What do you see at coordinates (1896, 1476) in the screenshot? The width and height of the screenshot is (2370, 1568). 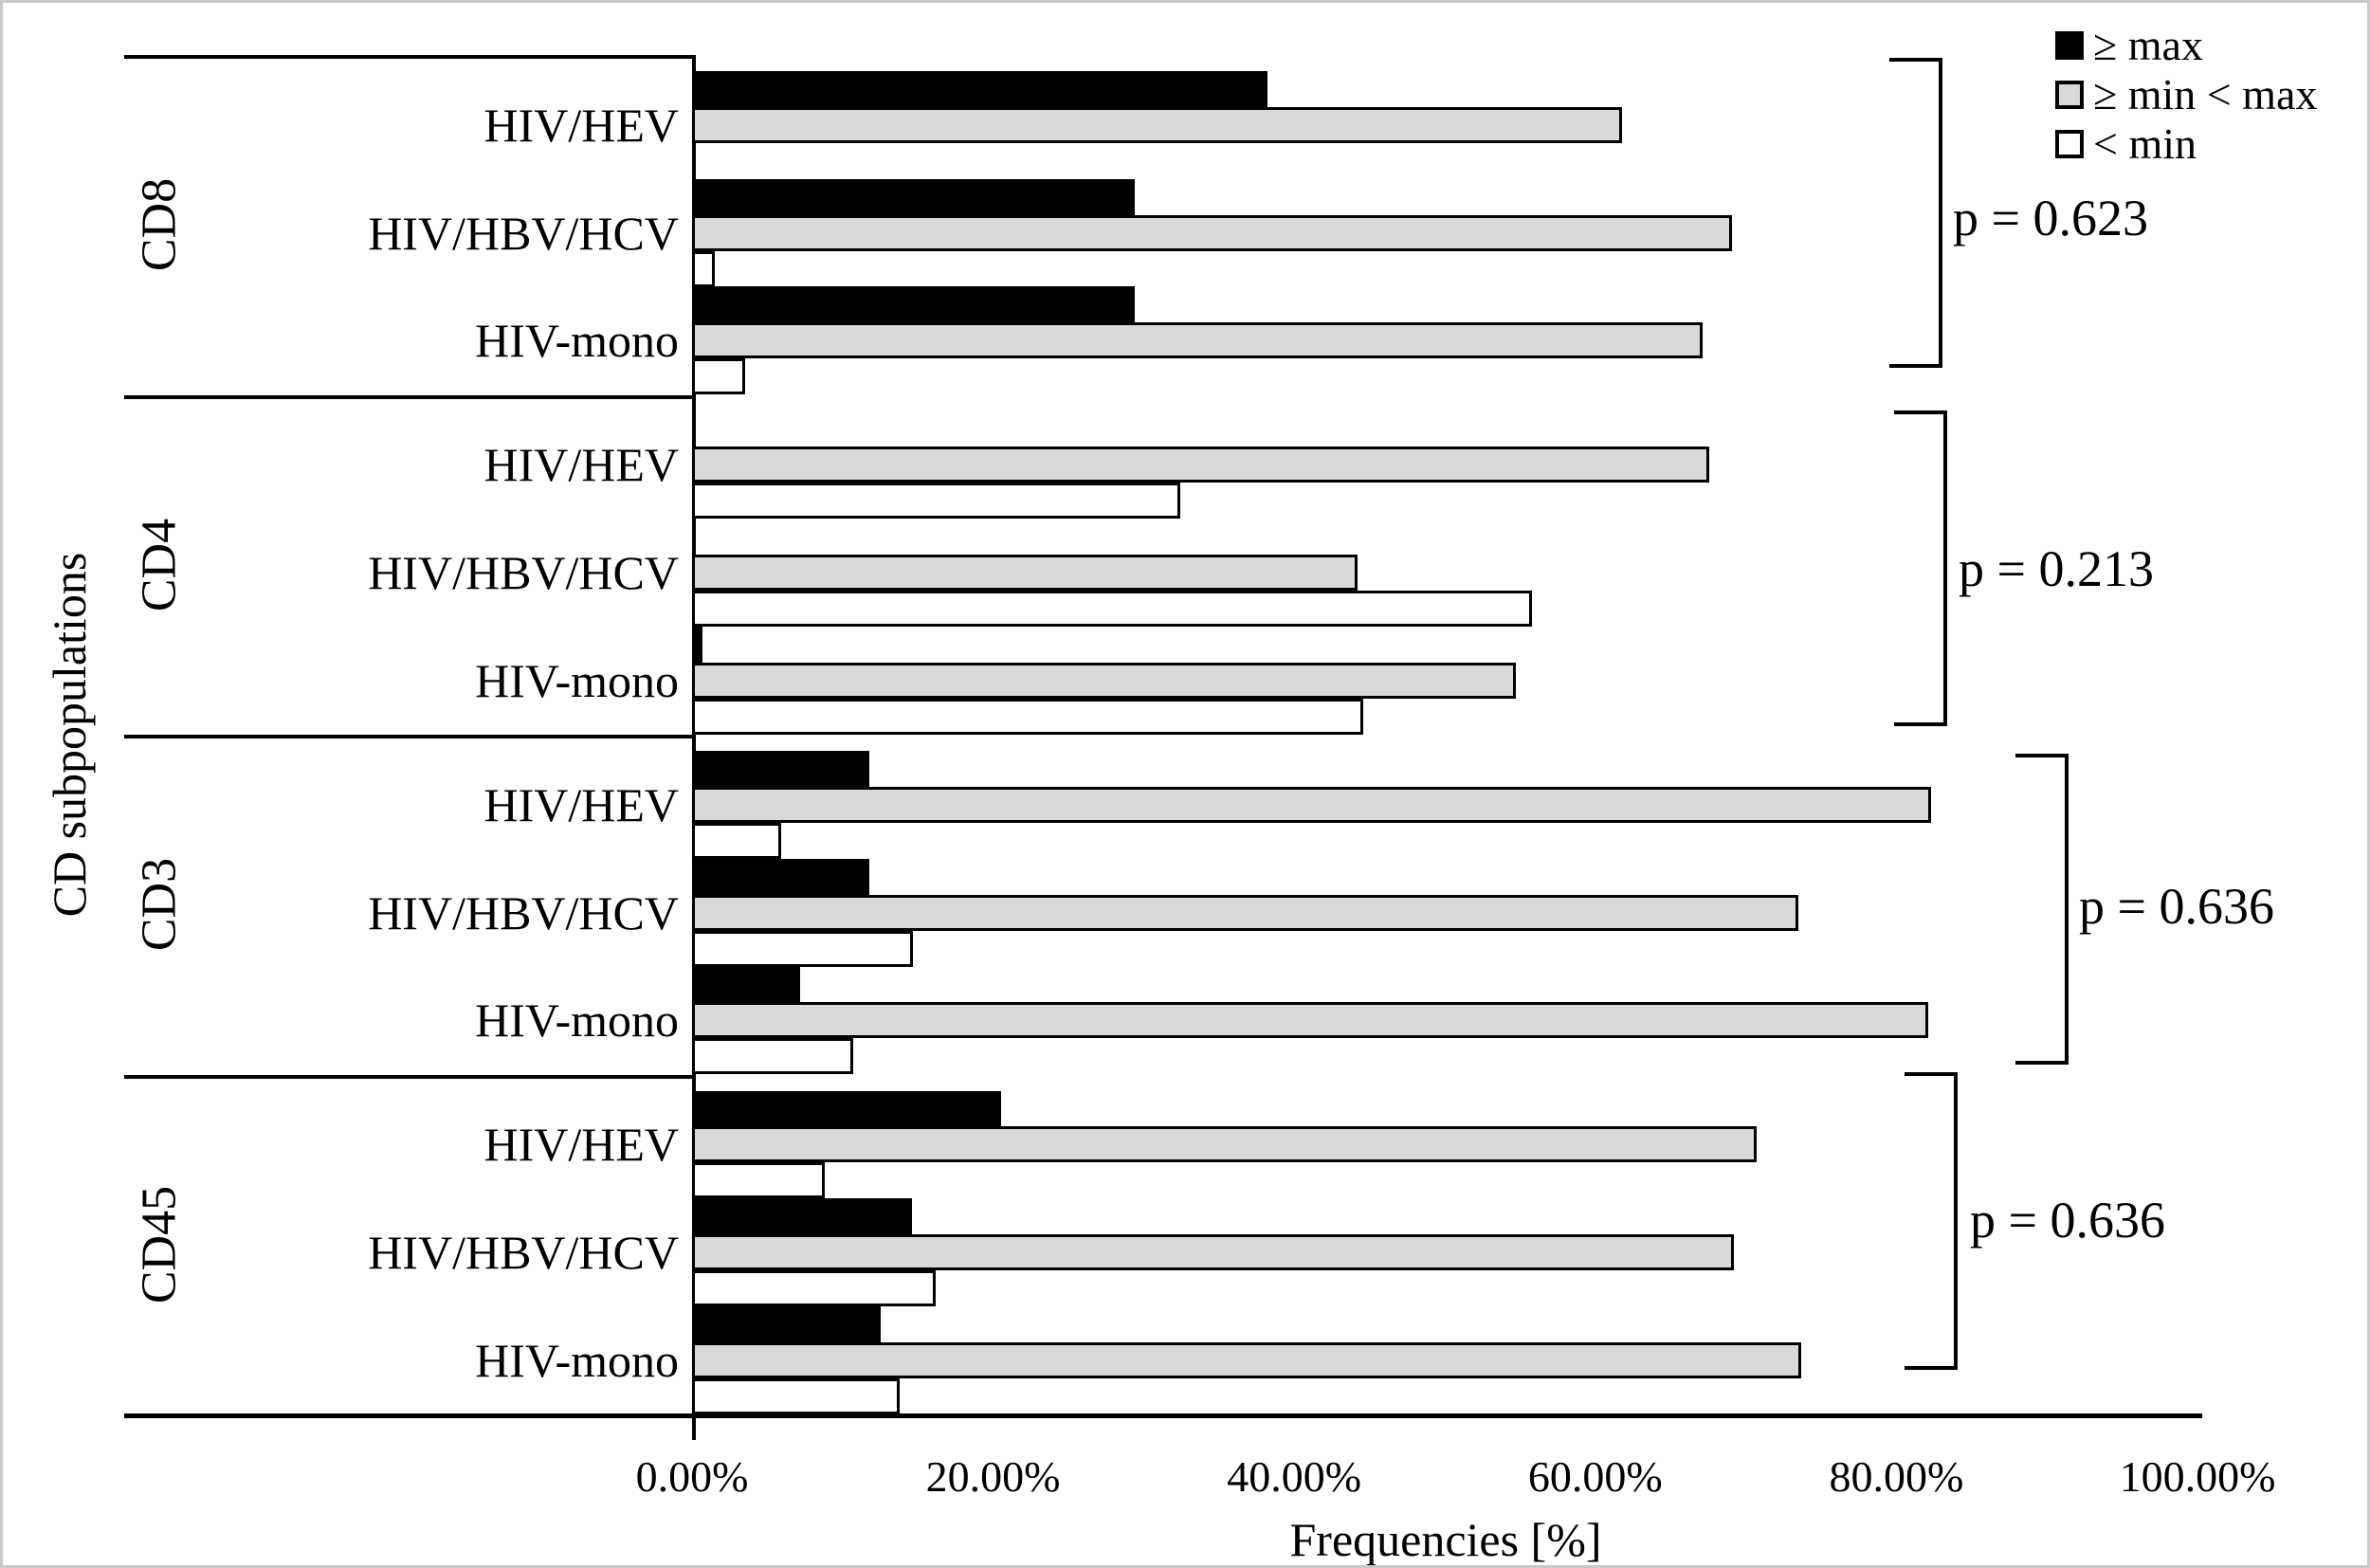 I see `x-tick-label: 80.00%` at bounding box center [1896, 1476].